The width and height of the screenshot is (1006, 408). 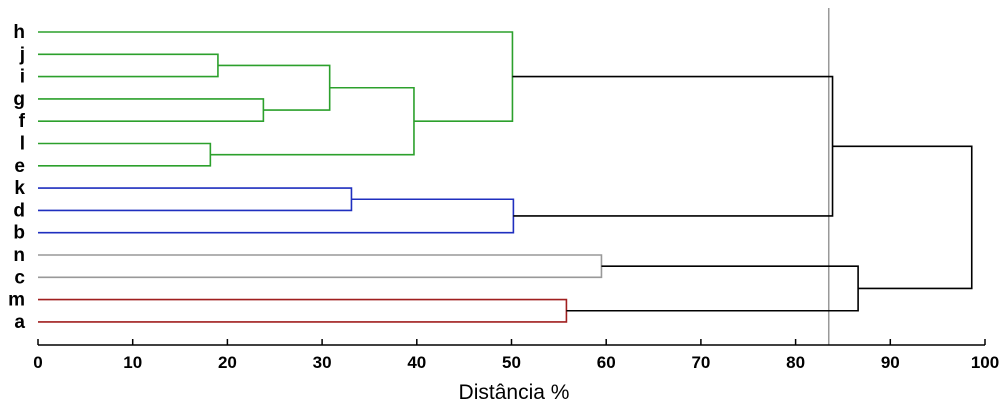 I want to click on dendrogram-link-kd, so click(x=195, y=199).